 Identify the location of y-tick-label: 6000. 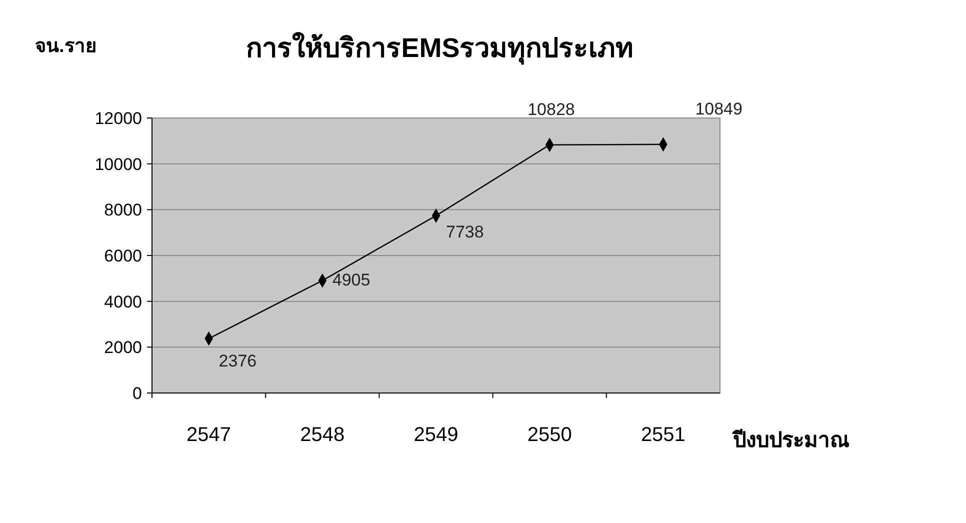
(123, 256).